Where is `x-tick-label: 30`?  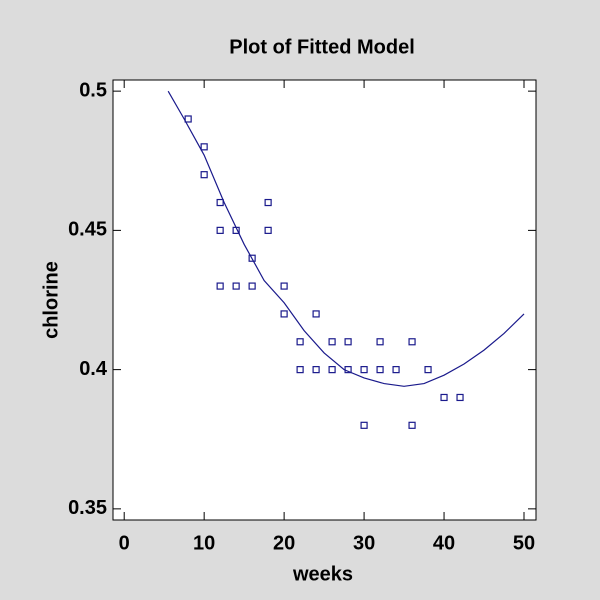 x-tick-label: 30 is located at coordinates (364, 543).